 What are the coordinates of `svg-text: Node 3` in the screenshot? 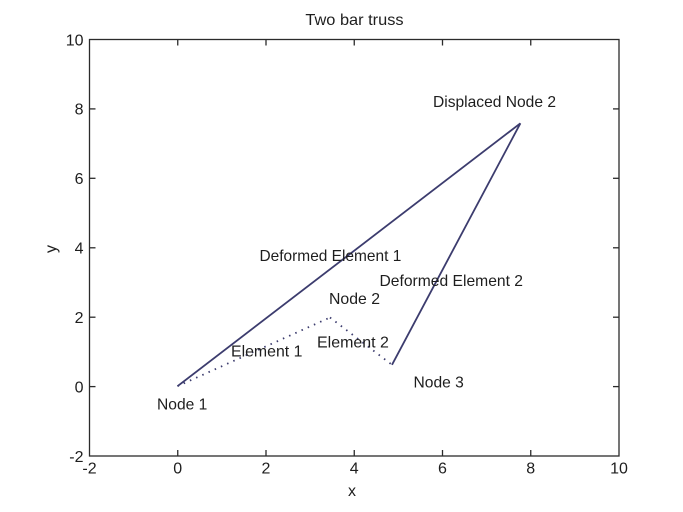 It's located at (439, 383).